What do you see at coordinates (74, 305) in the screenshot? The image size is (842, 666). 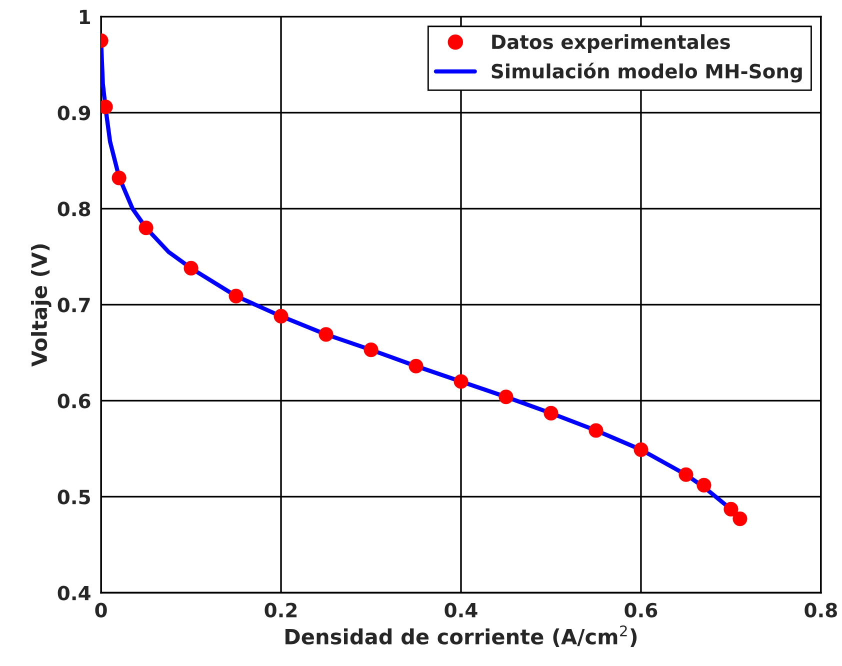 I see `y-tick-label: 0.7` at bounding box center [74, 305].